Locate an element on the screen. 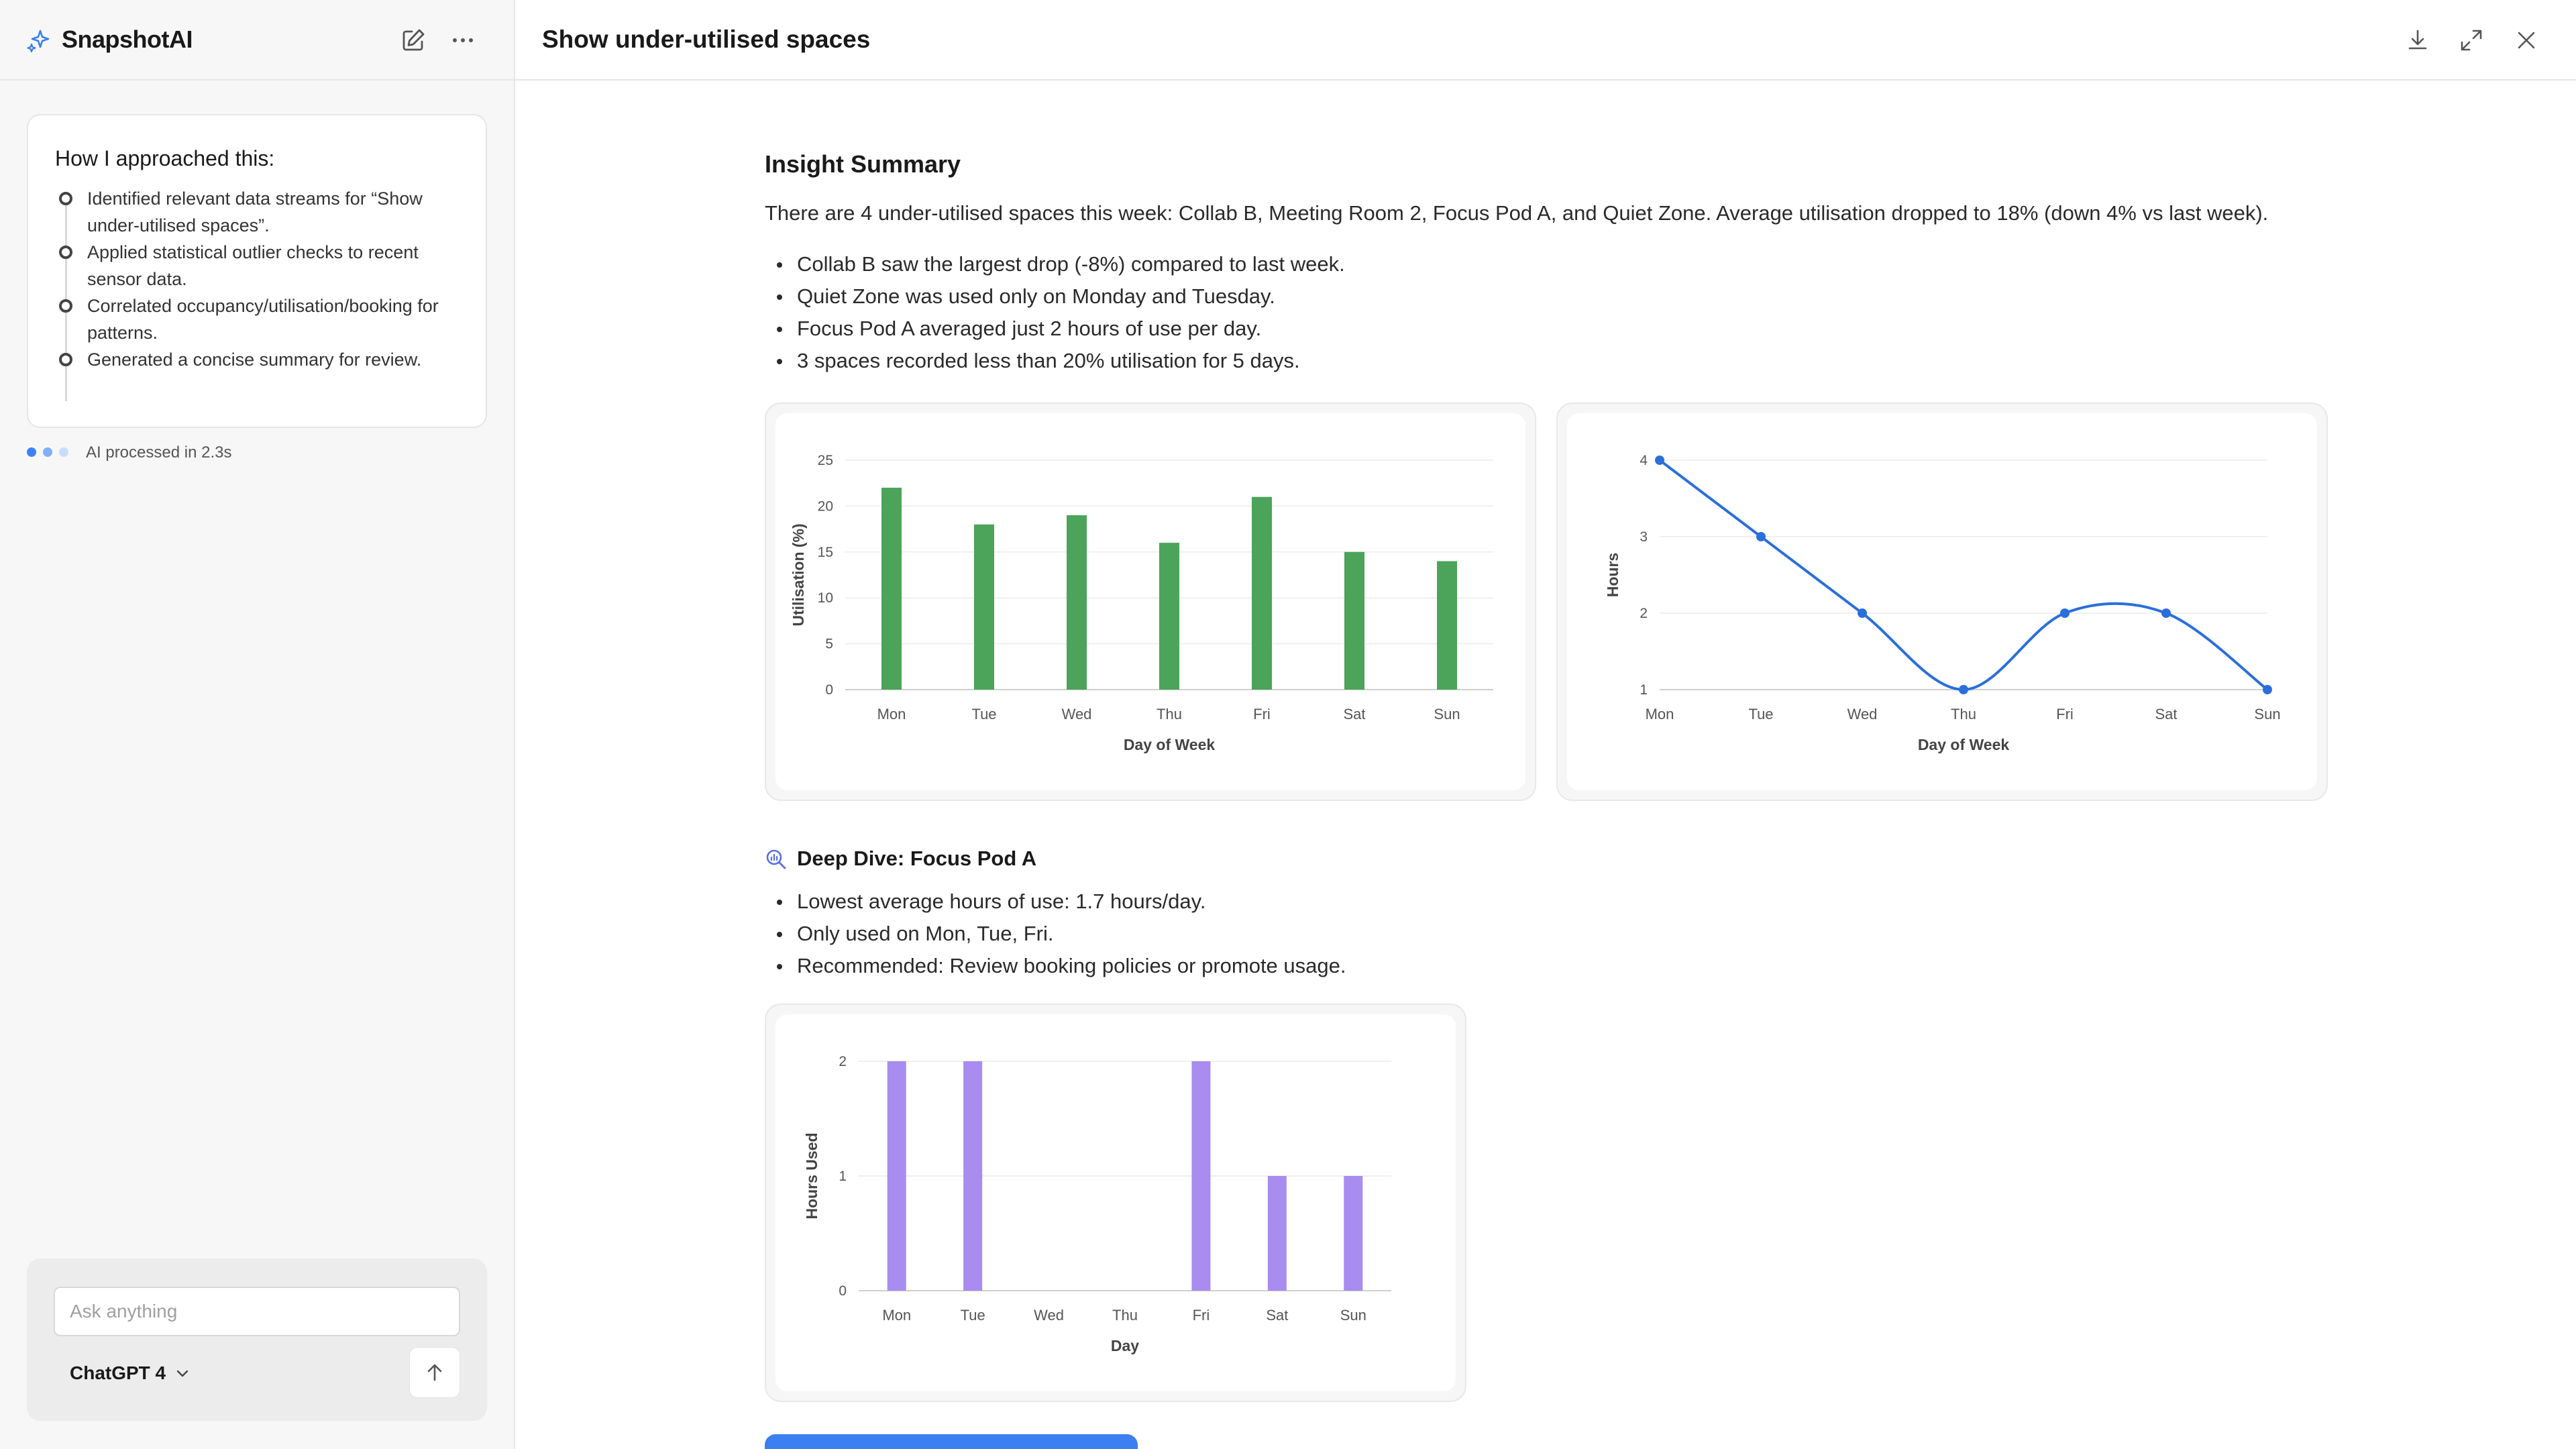 The width and height of the screenshot is (2576, 1449). y-tick-label: 5 is located at coordinates (829, 644).